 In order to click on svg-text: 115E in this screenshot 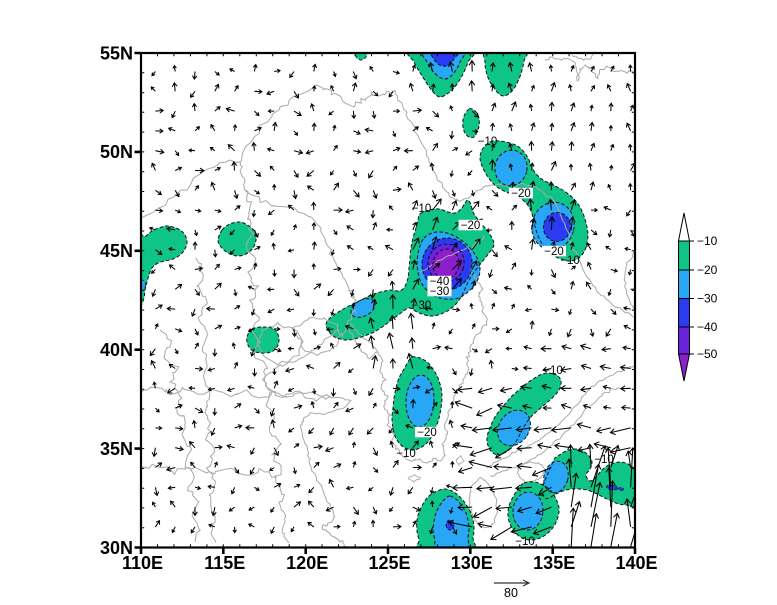, I will do `click(224, 563)`.